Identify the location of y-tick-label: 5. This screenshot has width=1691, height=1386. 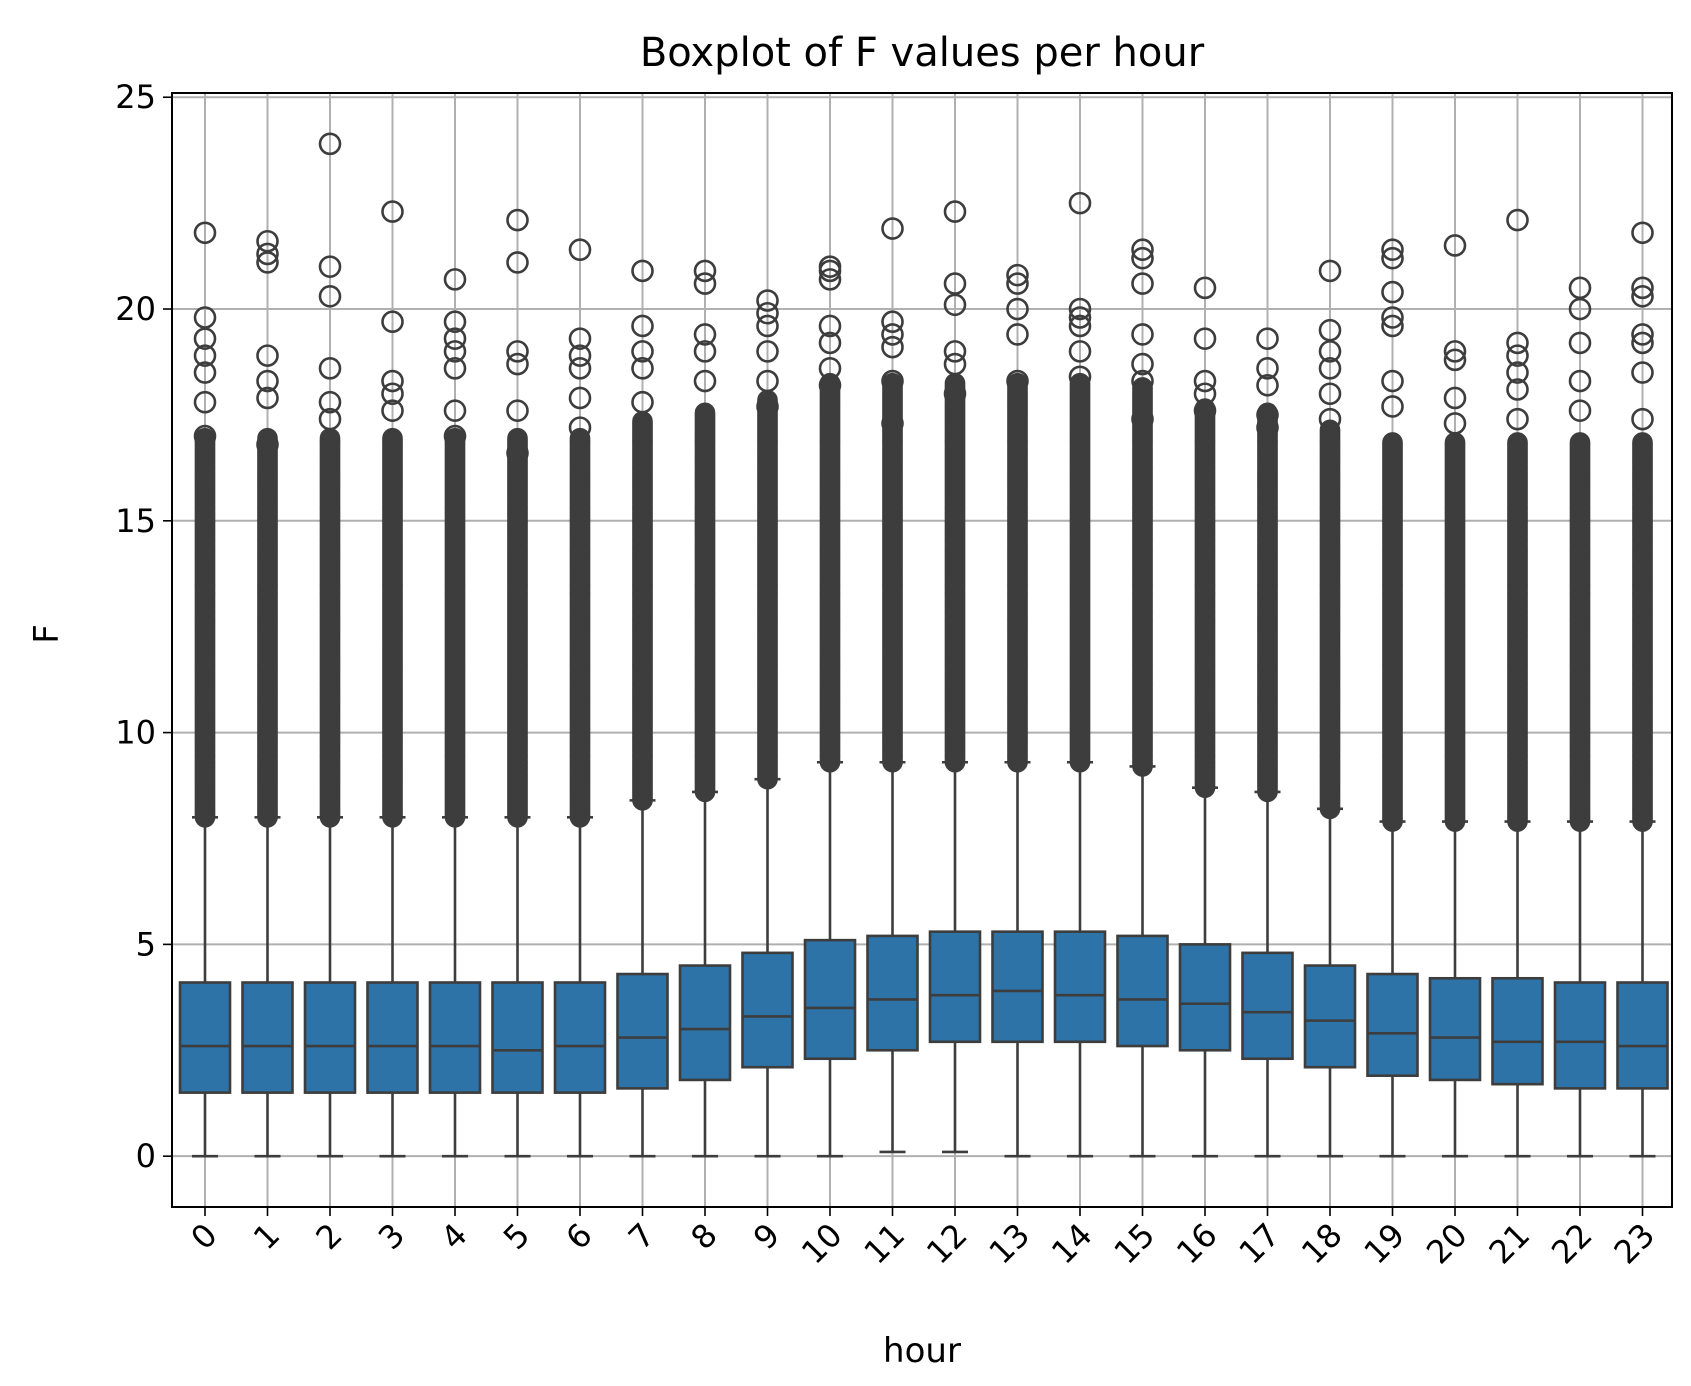
(146, 944).